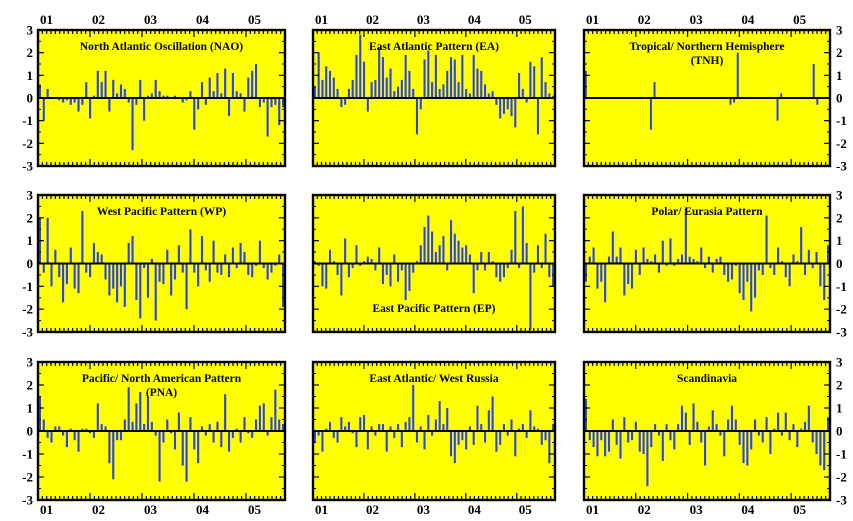  I want to click on y-tick-label: 1, so click(30, 408).